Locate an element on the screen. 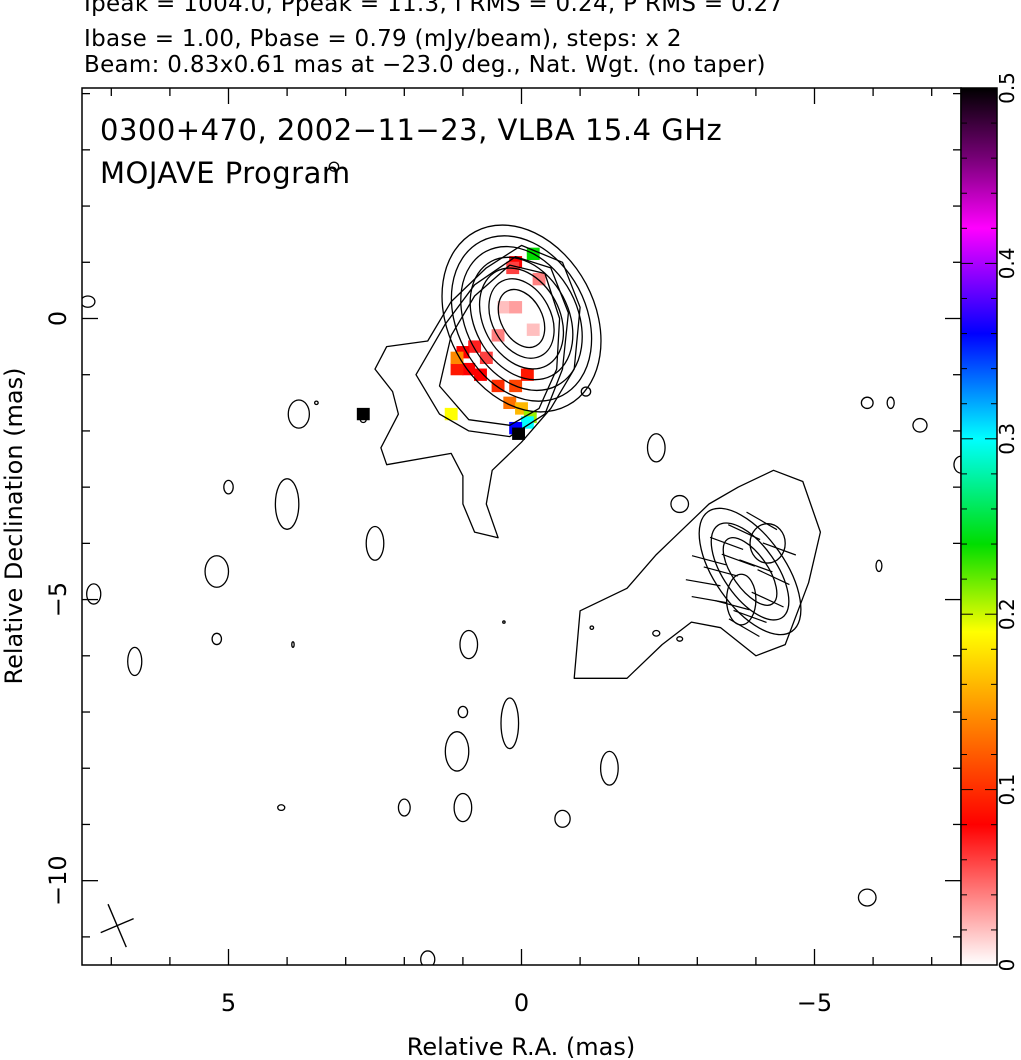 The width and height of the screenshot is (1021, 1060). colorbar-tick-label: 0.1 is located at coordinates (1007, 790).